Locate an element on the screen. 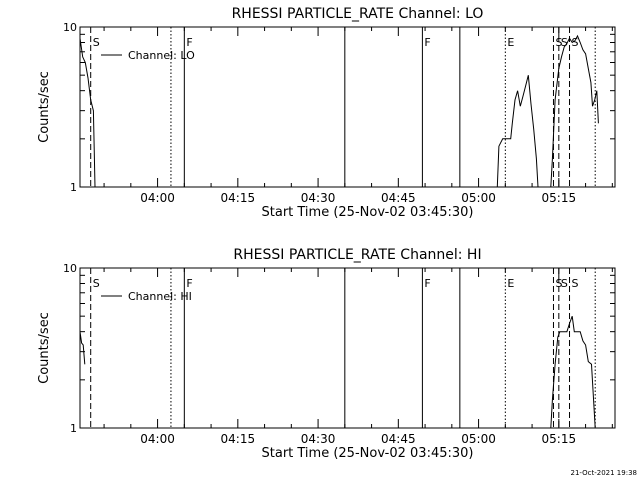 Image resolution: width=640 pixels, height=480 pixels. chart-title: RHESSI PARTICLE_RATE Channel: HI is located at coordinates (357, 255).